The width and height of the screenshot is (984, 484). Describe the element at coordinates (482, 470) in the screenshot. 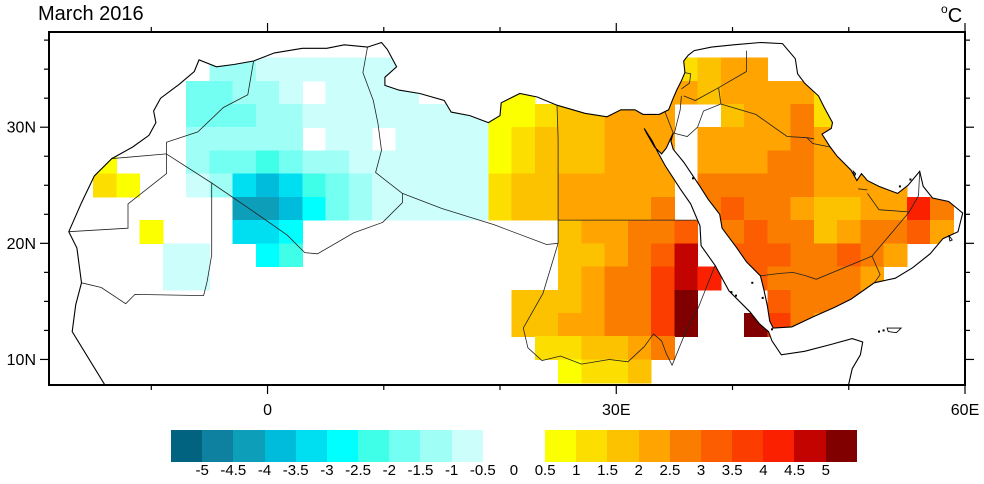

I see `colorbar-label: -0.5` at that location.